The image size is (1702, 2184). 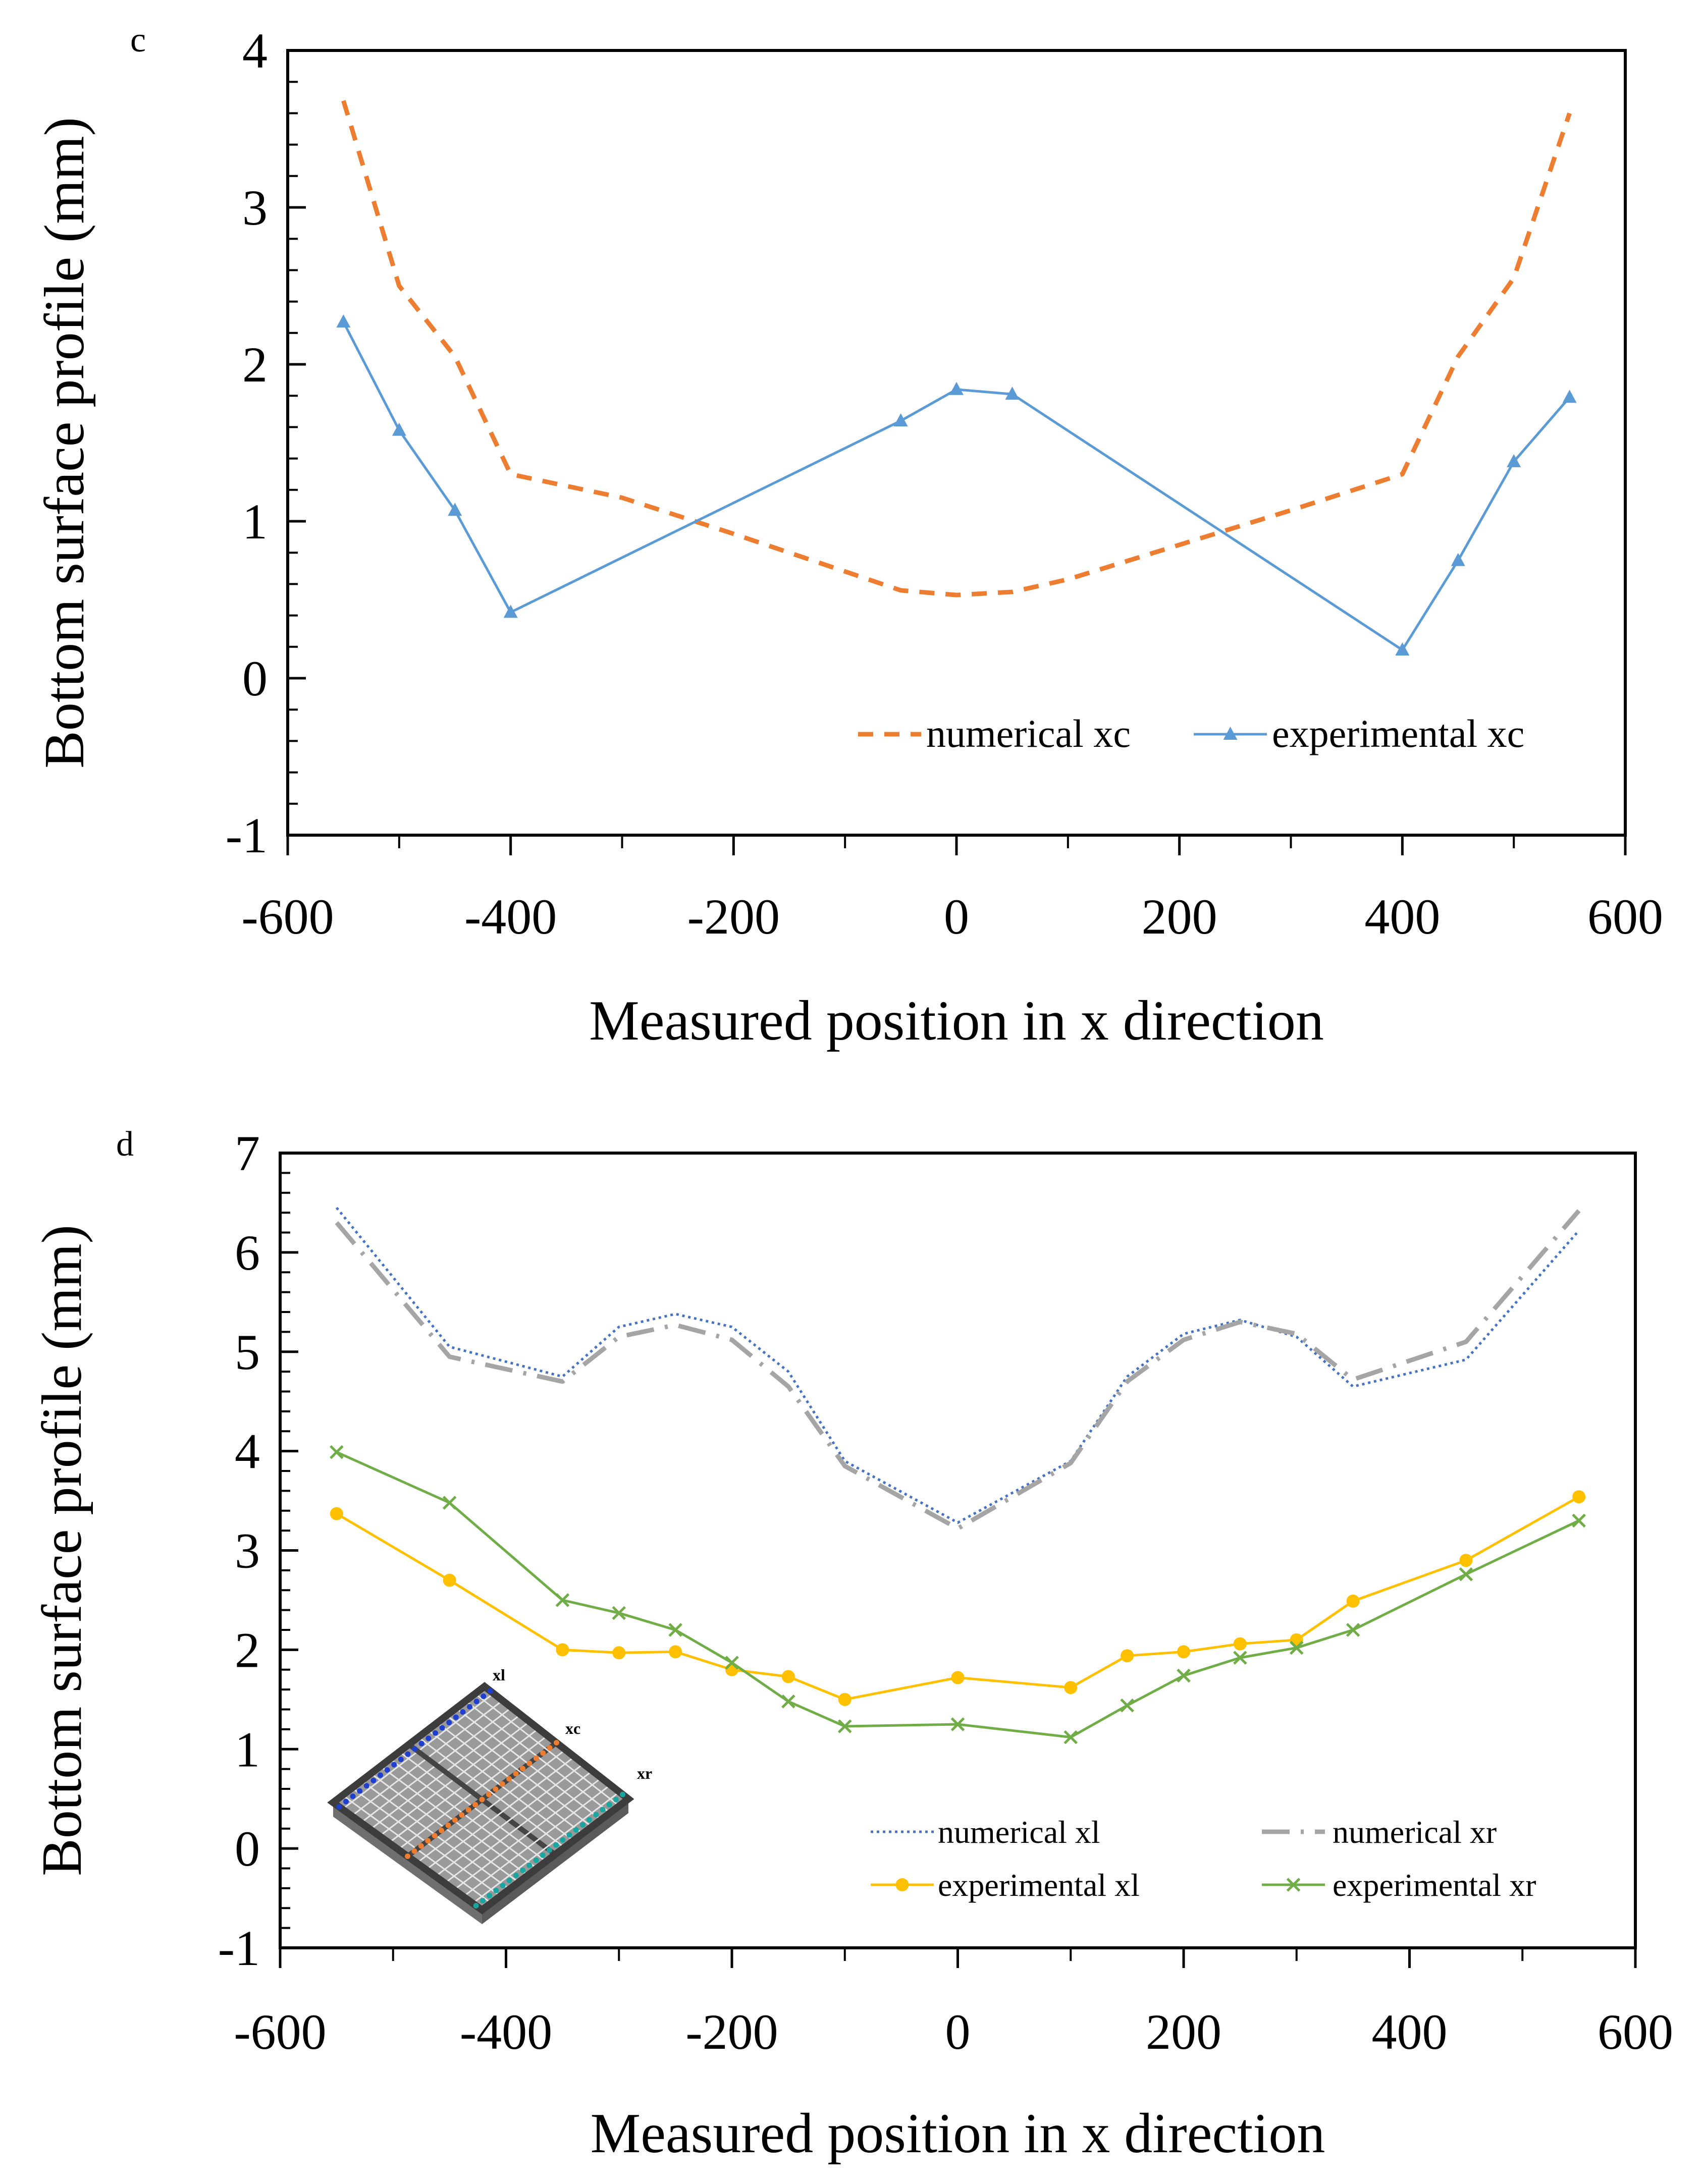 What do you see at coordinates (956, 486) in the screenshot?
I see `series-line-experimental-xc` at bounding box center [956, 486].